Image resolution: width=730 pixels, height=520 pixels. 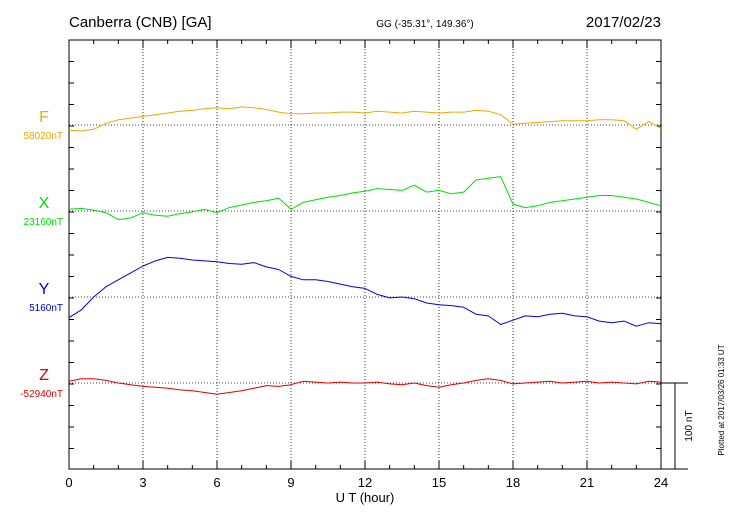 What do you see at coordinates (721, 399) in the screenshot?
I see `plotted-note: Plotted at 2017/03/26 01:33 UT` at bounding box center [721, 399].